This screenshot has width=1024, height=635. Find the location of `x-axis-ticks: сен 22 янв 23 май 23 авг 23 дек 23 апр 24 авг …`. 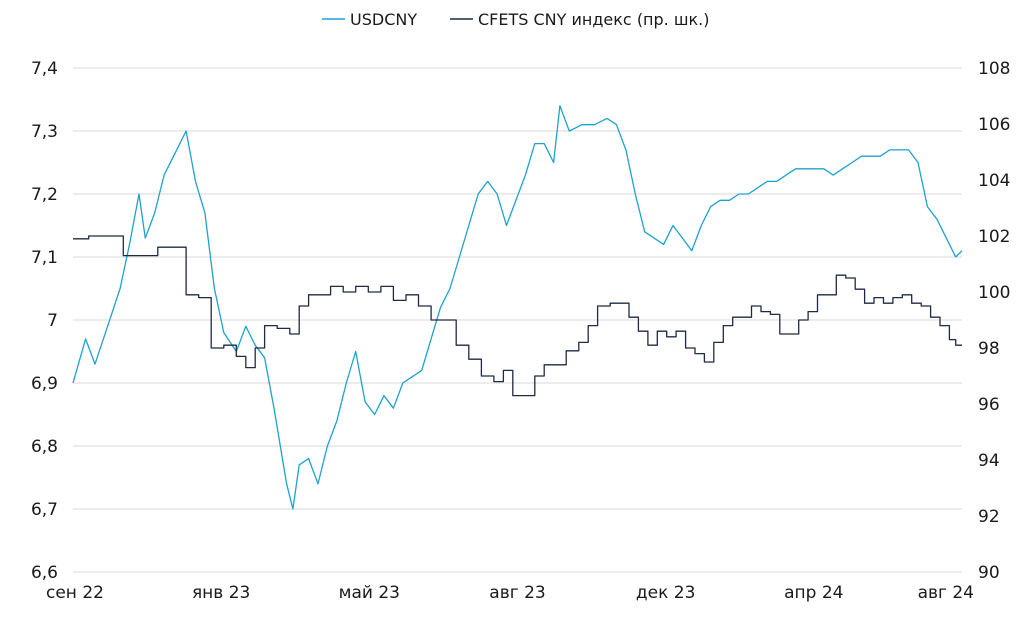

x-axis-ticks: сен 22 янв 23 май 23 авг 23 дек 23 апр 24 авг … is located at coordinates (510, 593).